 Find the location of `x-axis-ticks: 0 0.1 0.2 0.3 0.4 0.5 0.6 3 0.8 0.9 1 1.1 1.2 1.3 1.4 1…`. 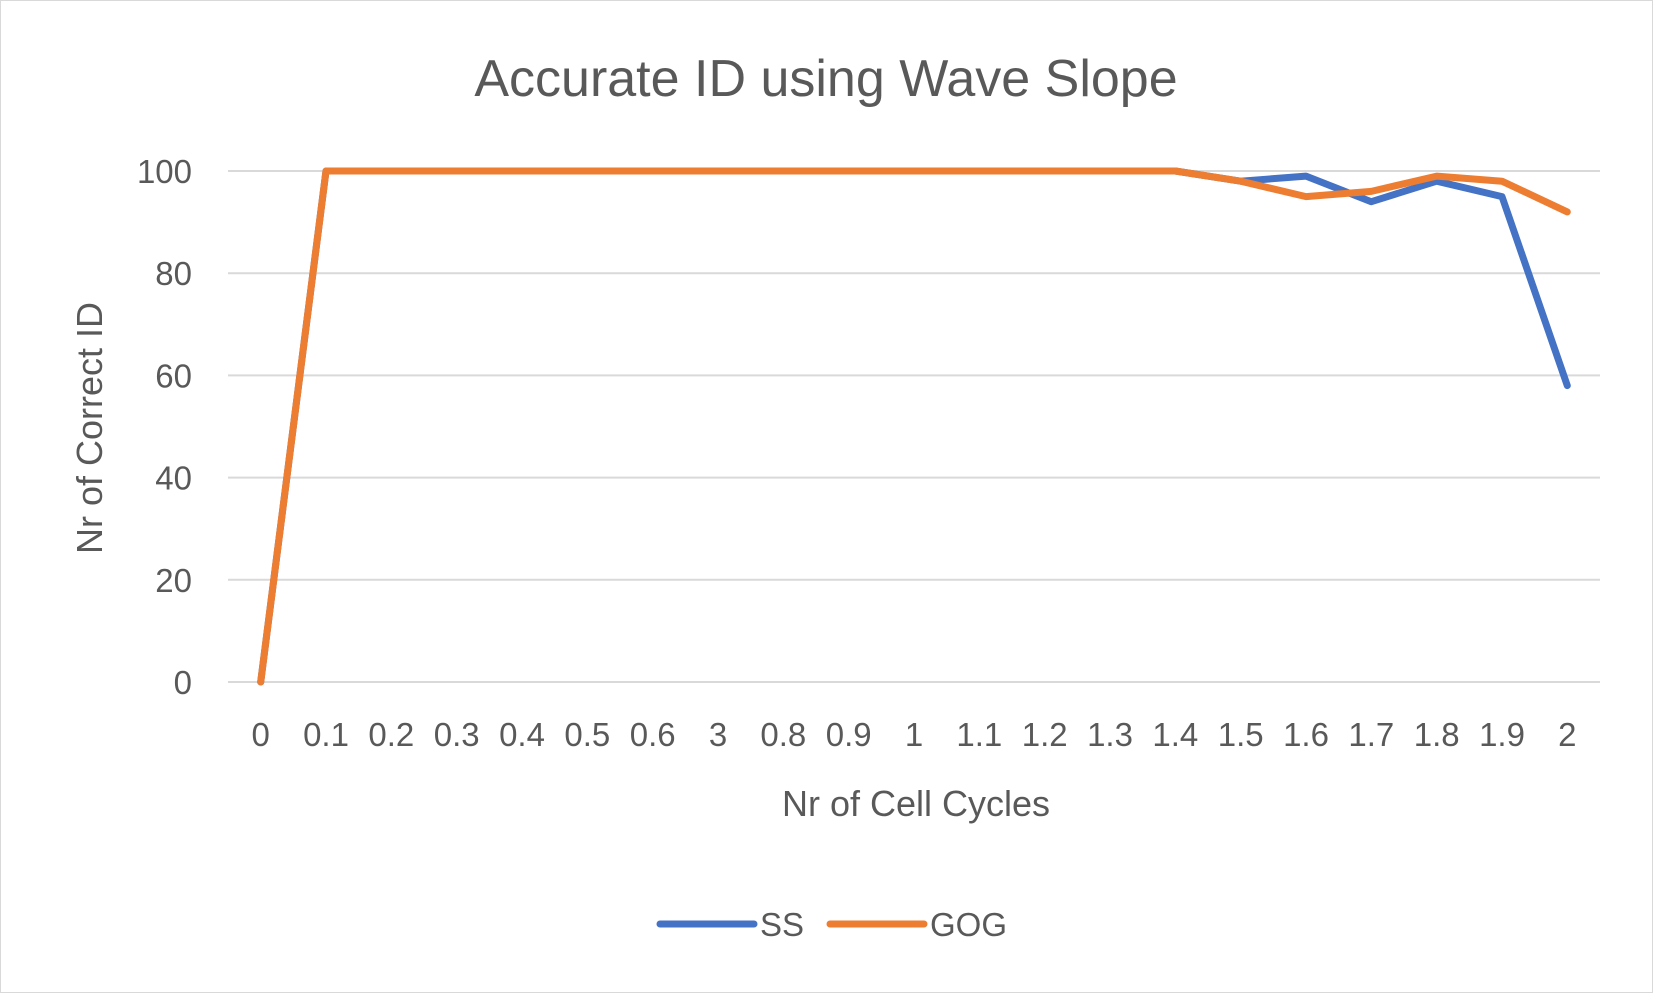

x-axis-ticks: 0 0.1 0.2 0.3 0.4 0.5 0.6 3 0.8 0.9 1 1.1 1.2 1.3 1.4 1… is located at coordinates (913, 734).